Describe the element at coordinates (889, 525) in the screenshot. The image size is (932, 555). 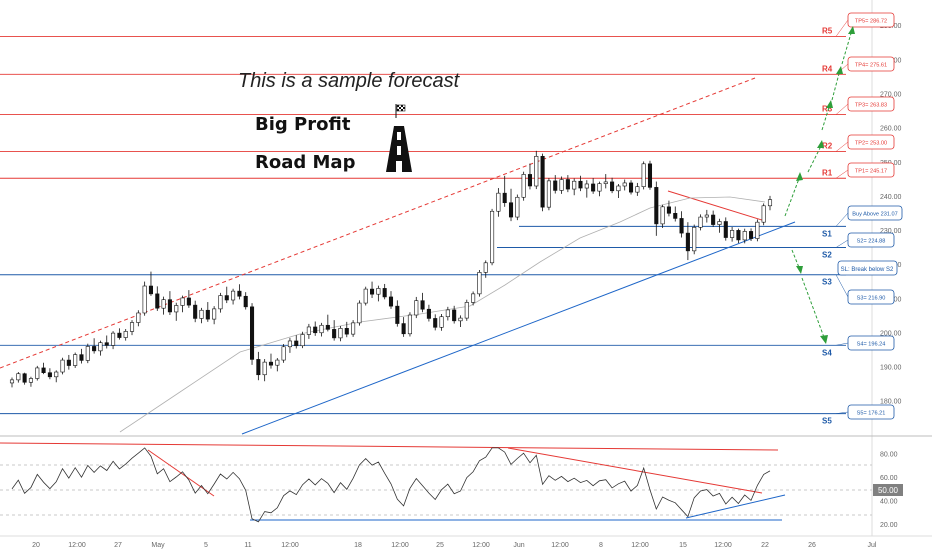
I see `rsi-tick-label: 20.00` at that location.